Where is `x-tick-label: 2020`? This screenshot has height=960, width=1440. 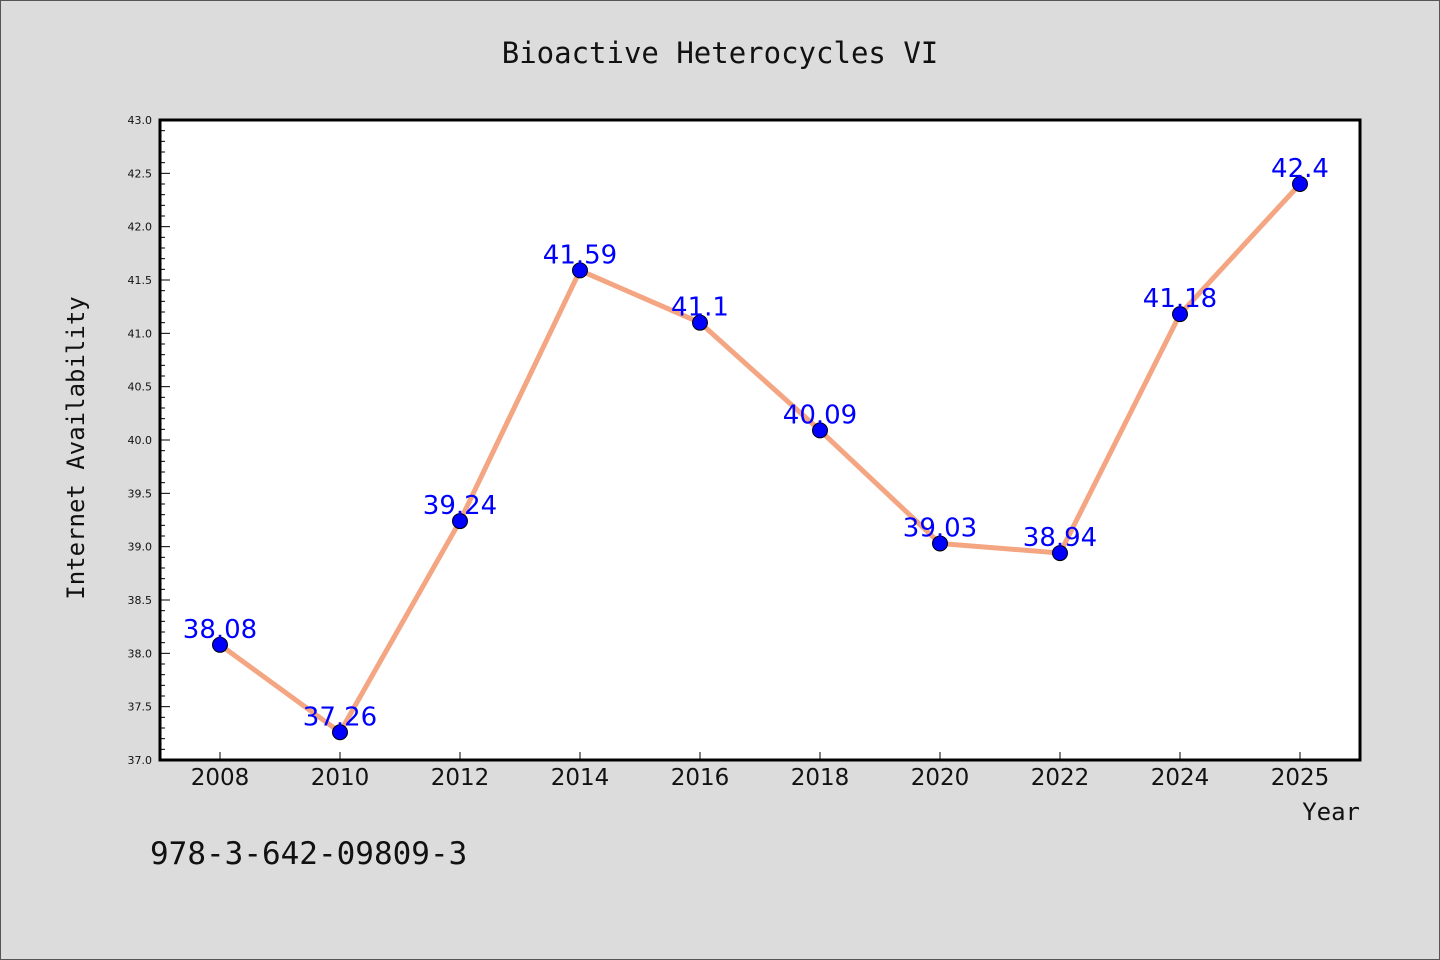 x-tick-label: 2020 is located at coordinates (940, 778).